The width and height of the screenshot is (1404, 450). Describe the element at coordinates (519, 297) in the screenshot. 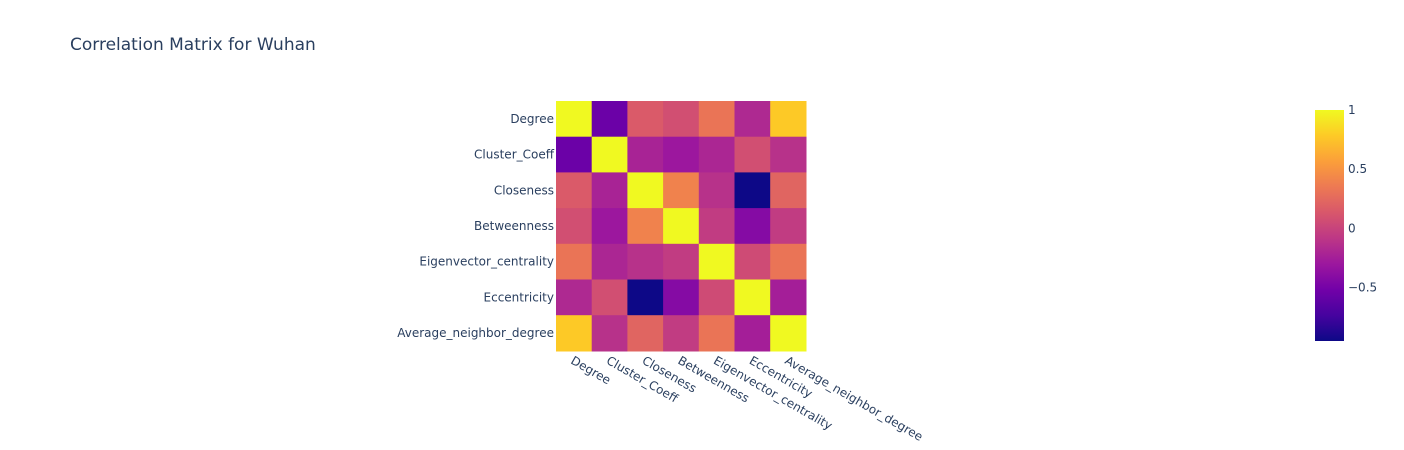

I see `y-tick-label: Eccentricity` at that location.